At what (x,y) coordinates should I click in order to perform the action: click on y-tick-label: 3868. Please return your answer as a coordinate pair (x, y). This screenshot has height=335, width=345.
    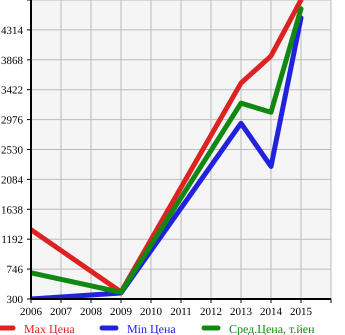
    Looking at the image, I should click on (12, 60).